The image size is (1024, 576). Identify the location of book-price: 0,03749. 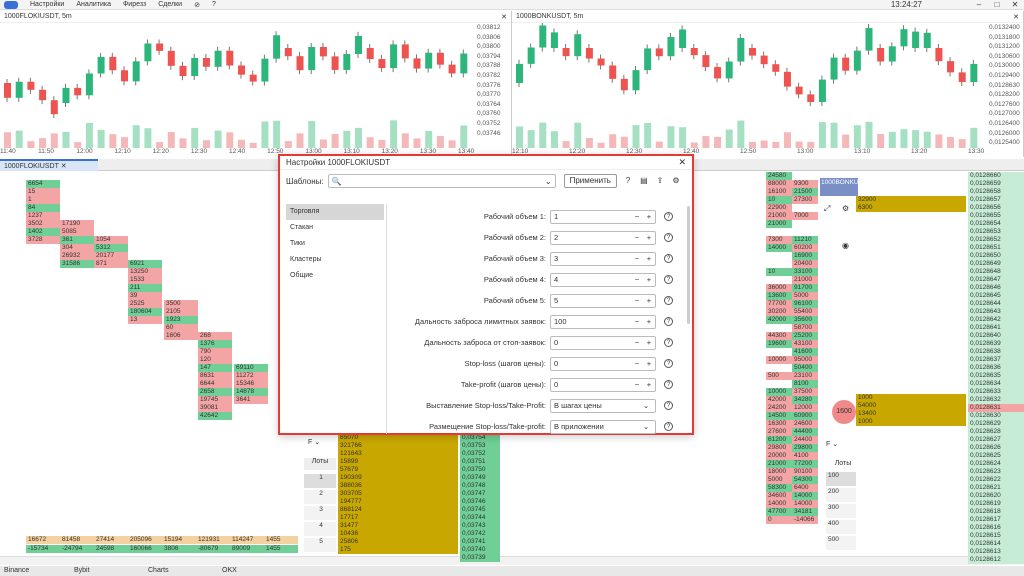
(480, 478).